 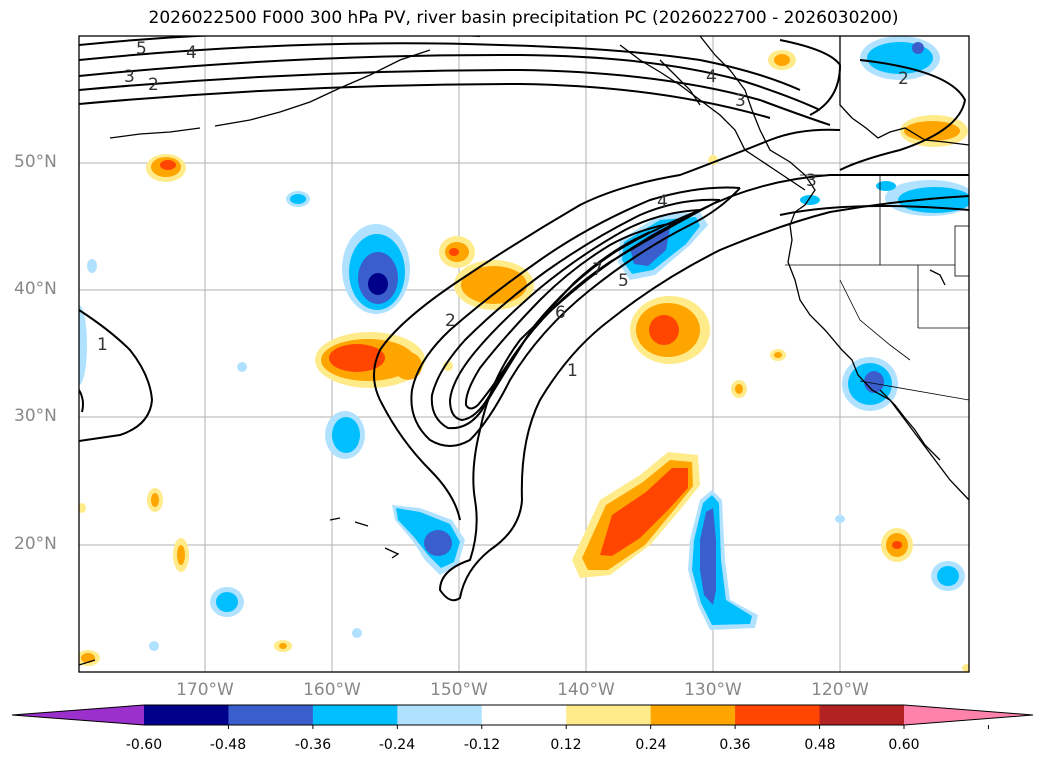 What do you see at coordinates (35, 162) in the screenshot?
I see `lat-label: 50°N` at bounding box center [35, 162].